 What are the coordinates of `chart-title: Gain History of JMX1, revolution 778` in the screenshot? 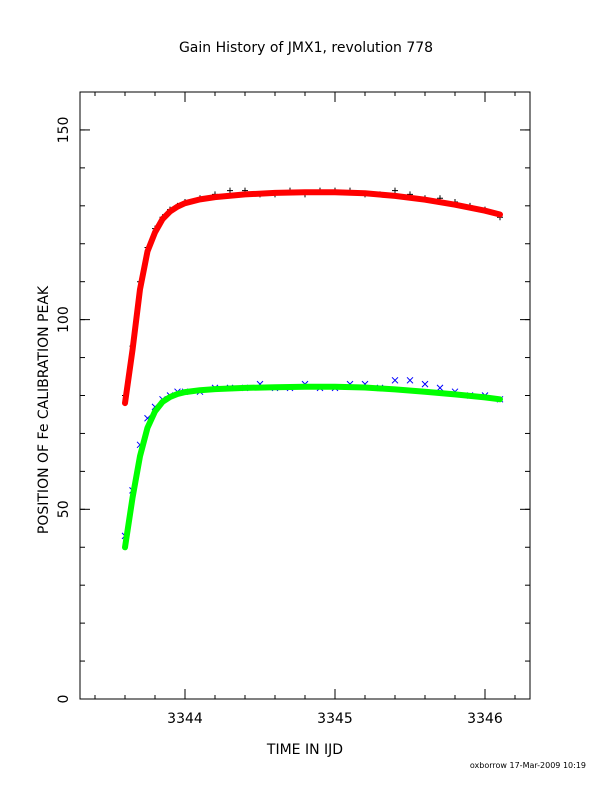 It's located at (306, 48).